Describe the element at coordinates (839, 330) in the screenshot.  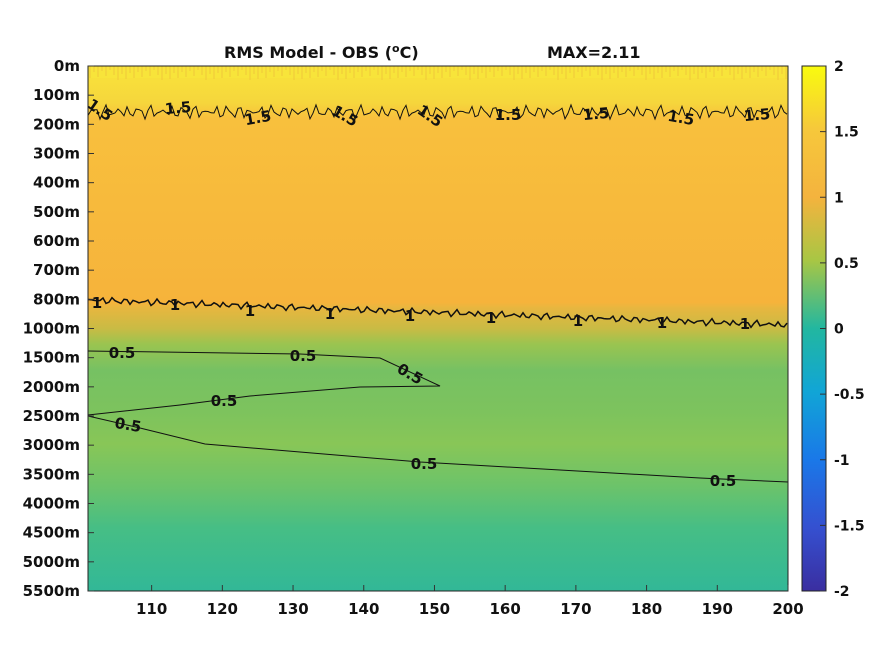
I see `colorbar-tick-label: 0` at that location.